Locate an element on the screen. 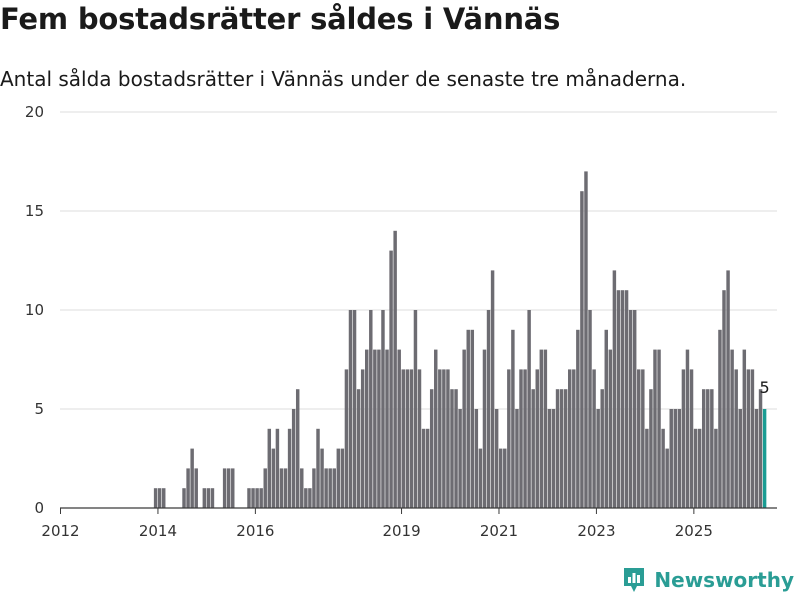 This screenshot has height=600, width=800. x-tick-label: 2023 is located at coordinates (596, 531).